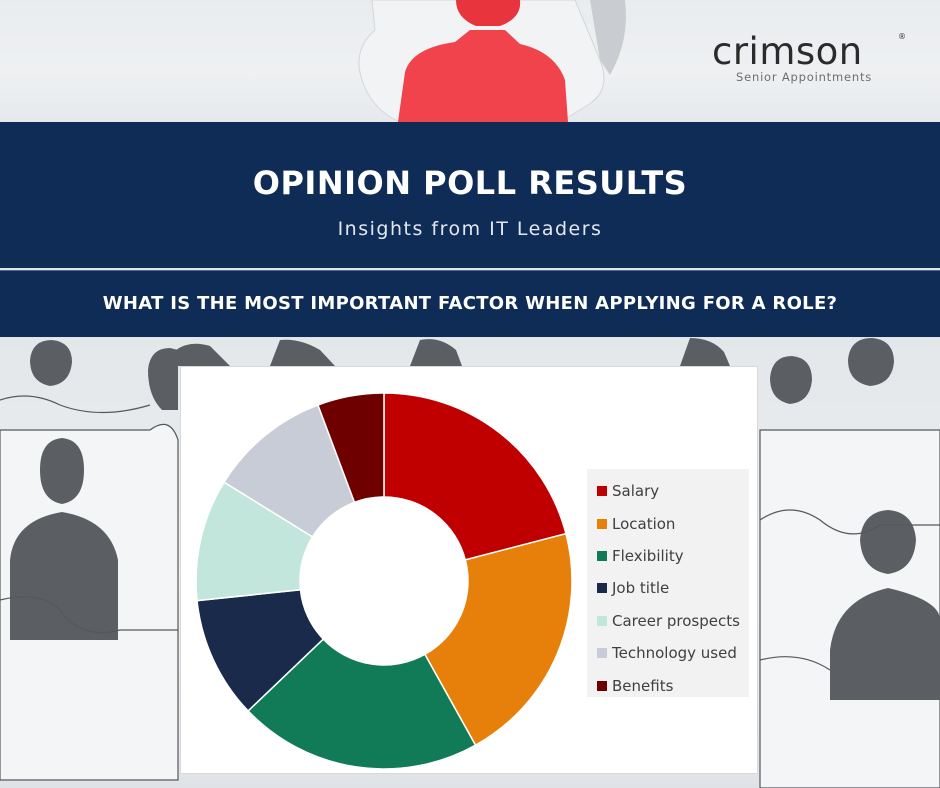  I want to click on donut-slice-benefits, so click(350, 448).